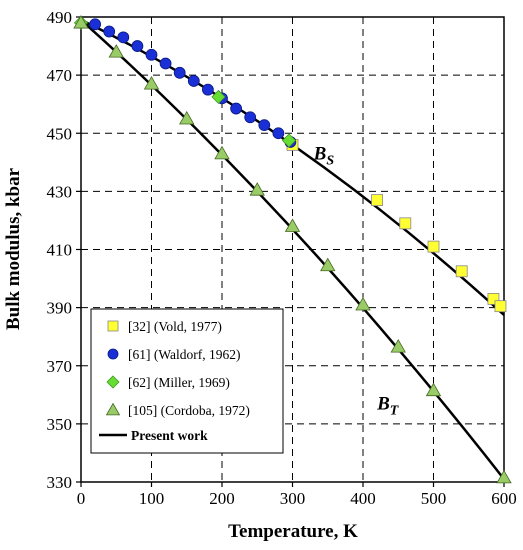 The height and width of the screenshot is (550, 523). What do you see at coordinates (184, 354) in the screenshot?
I see `legend-entry-label: [61] (Waldorf, 1962)` at bounding box center [184, 354].